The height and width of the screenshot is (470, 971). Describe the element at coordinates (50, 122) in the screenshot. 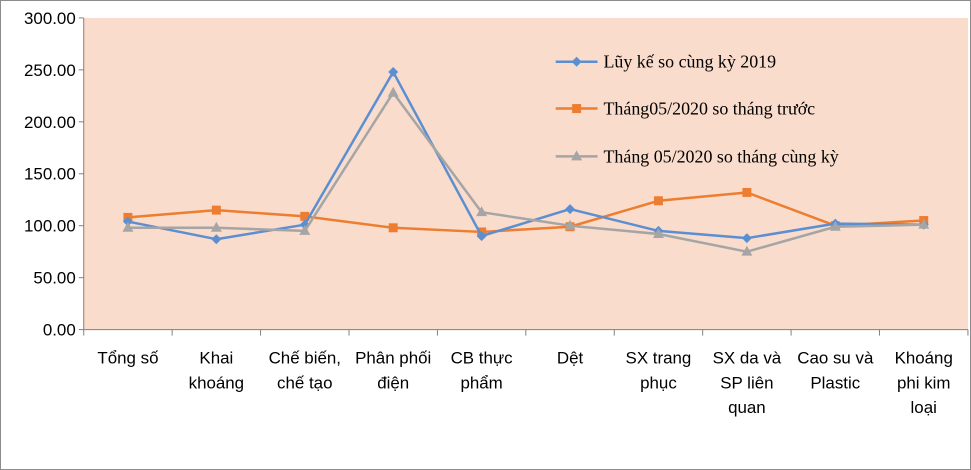

I see `y-tick-label: 200.00` at that location.